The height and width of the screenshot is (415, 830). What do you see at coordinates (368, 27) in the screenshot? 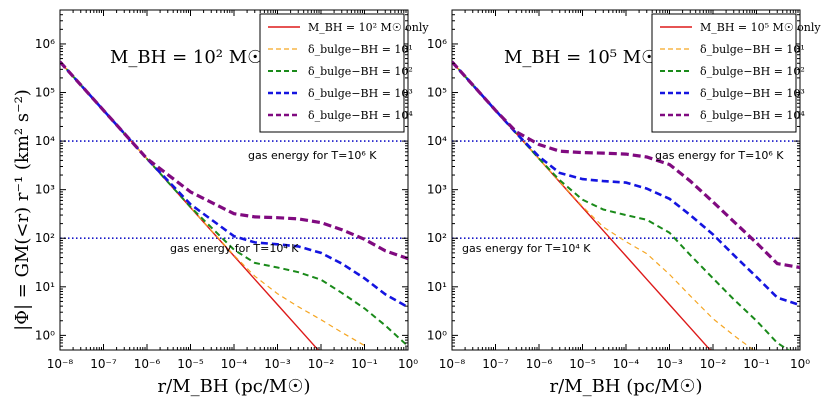
I see `legend-label: M_BH = 10² M☉ only` at bounding box center [368, 27].